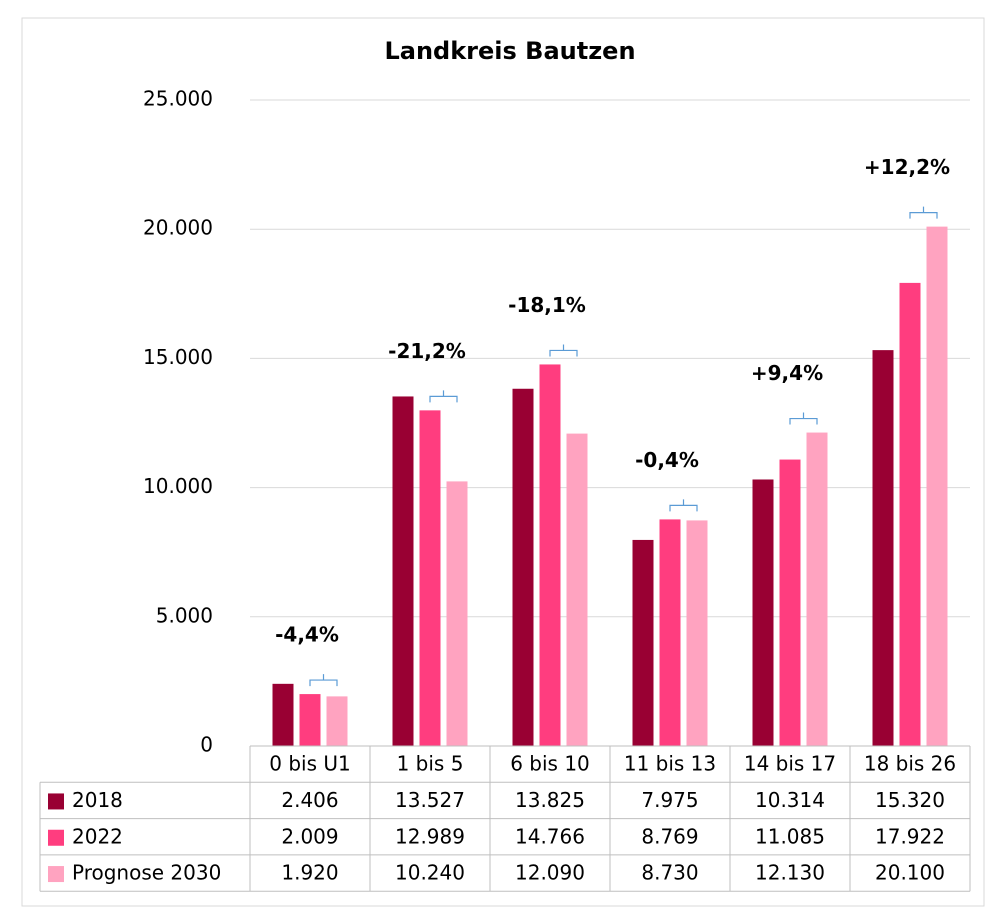  What do you see at coordinates (550, 800) in the screenshot?
I see `table-value: 13.825` at bounding box center [550, 800].